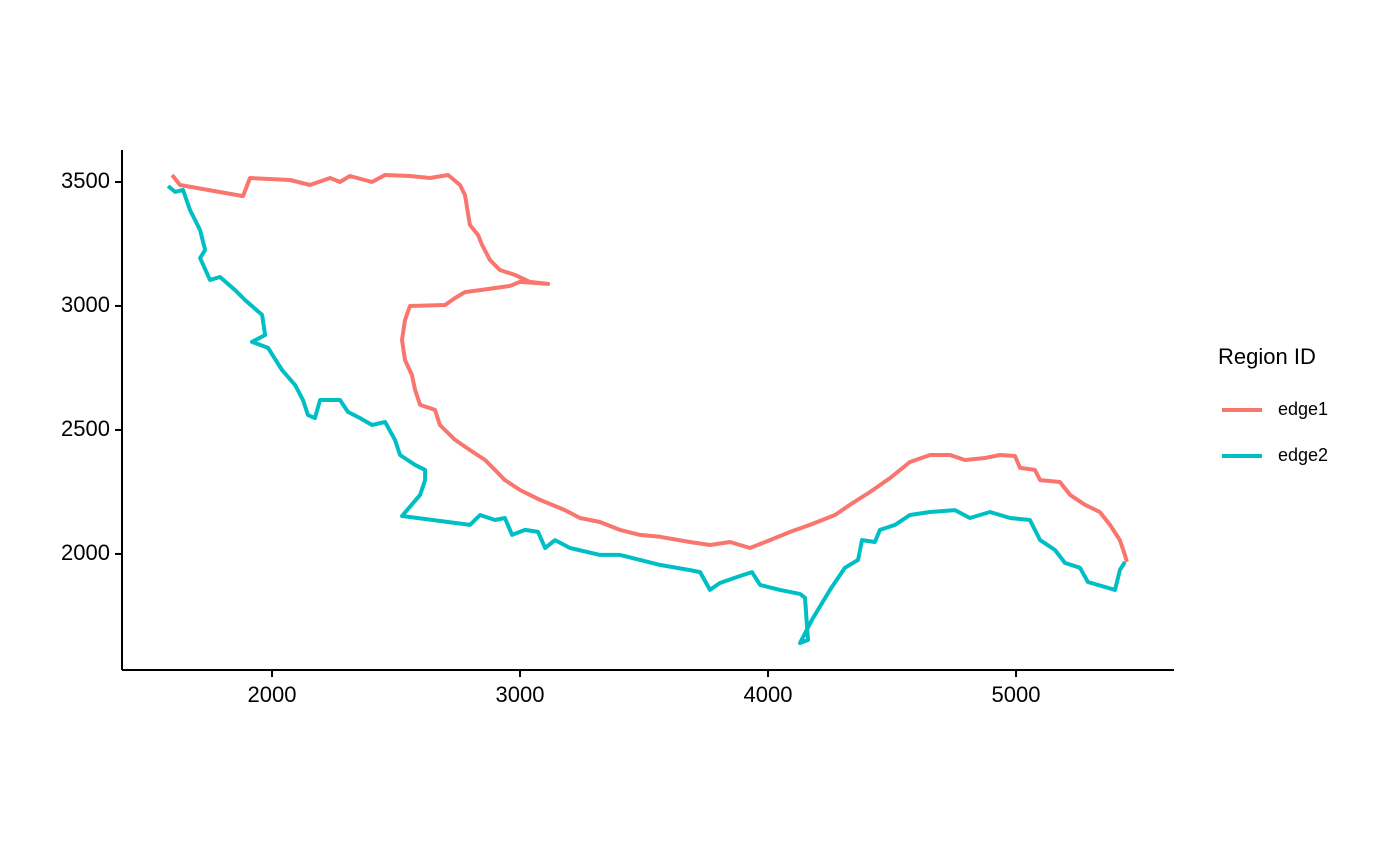  What do you see at coordinates (85, 180) in the screenshot?
I see `y-tick-label: 3500` at bounding box center [85, 180].